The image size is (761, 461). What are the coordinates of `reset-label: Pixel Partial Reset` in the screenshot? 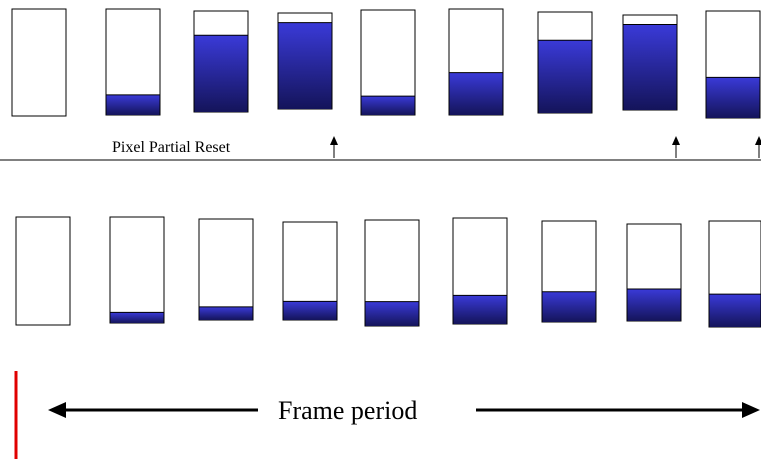 It's located at (171, 147).